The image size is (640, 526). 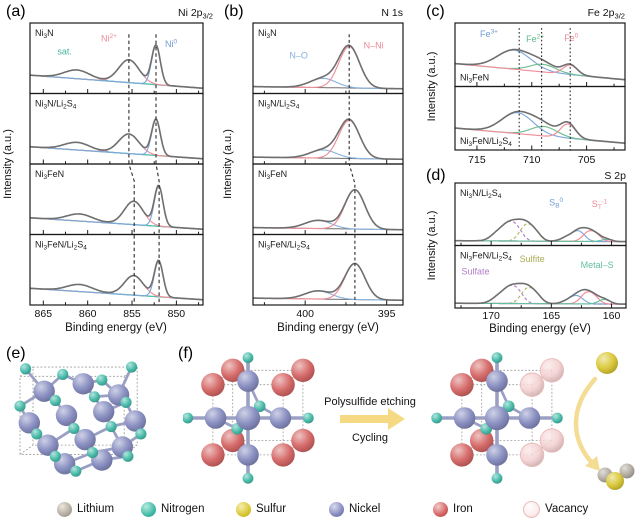 What do you see at coordinates (597, 265) in the screenshot?
I see `peak-label: Metal–S` at bounding box center [597, 265].